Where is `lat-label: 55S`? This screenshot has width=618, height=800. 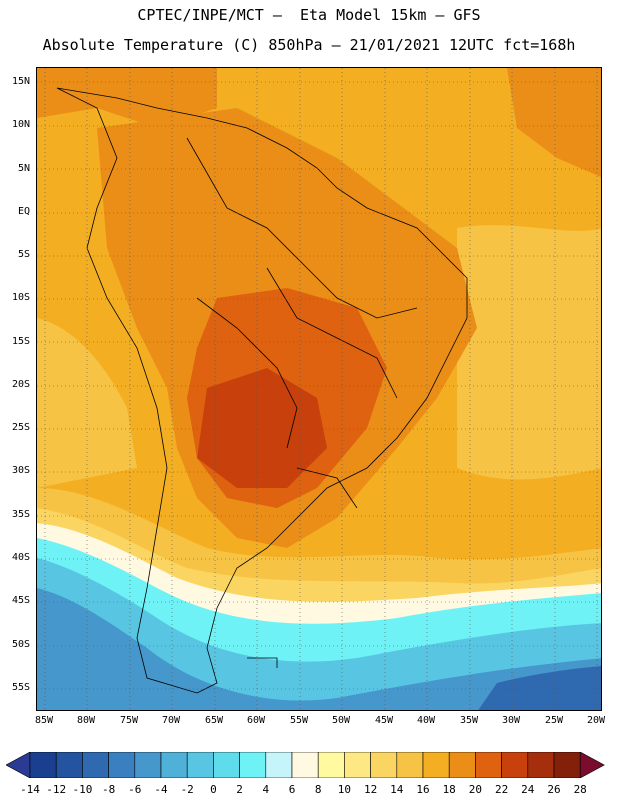
lat-label: 55S is located at coordinates (20, 687).